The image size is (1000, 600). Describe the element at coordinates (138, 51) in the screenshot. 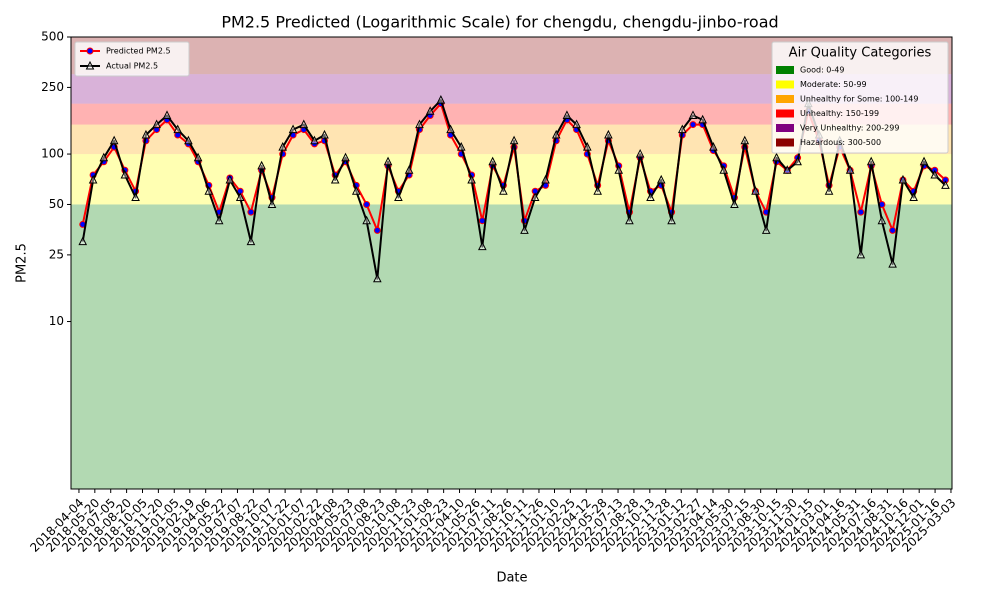

I see `legend-label: Predicted PM2.5` at that location.